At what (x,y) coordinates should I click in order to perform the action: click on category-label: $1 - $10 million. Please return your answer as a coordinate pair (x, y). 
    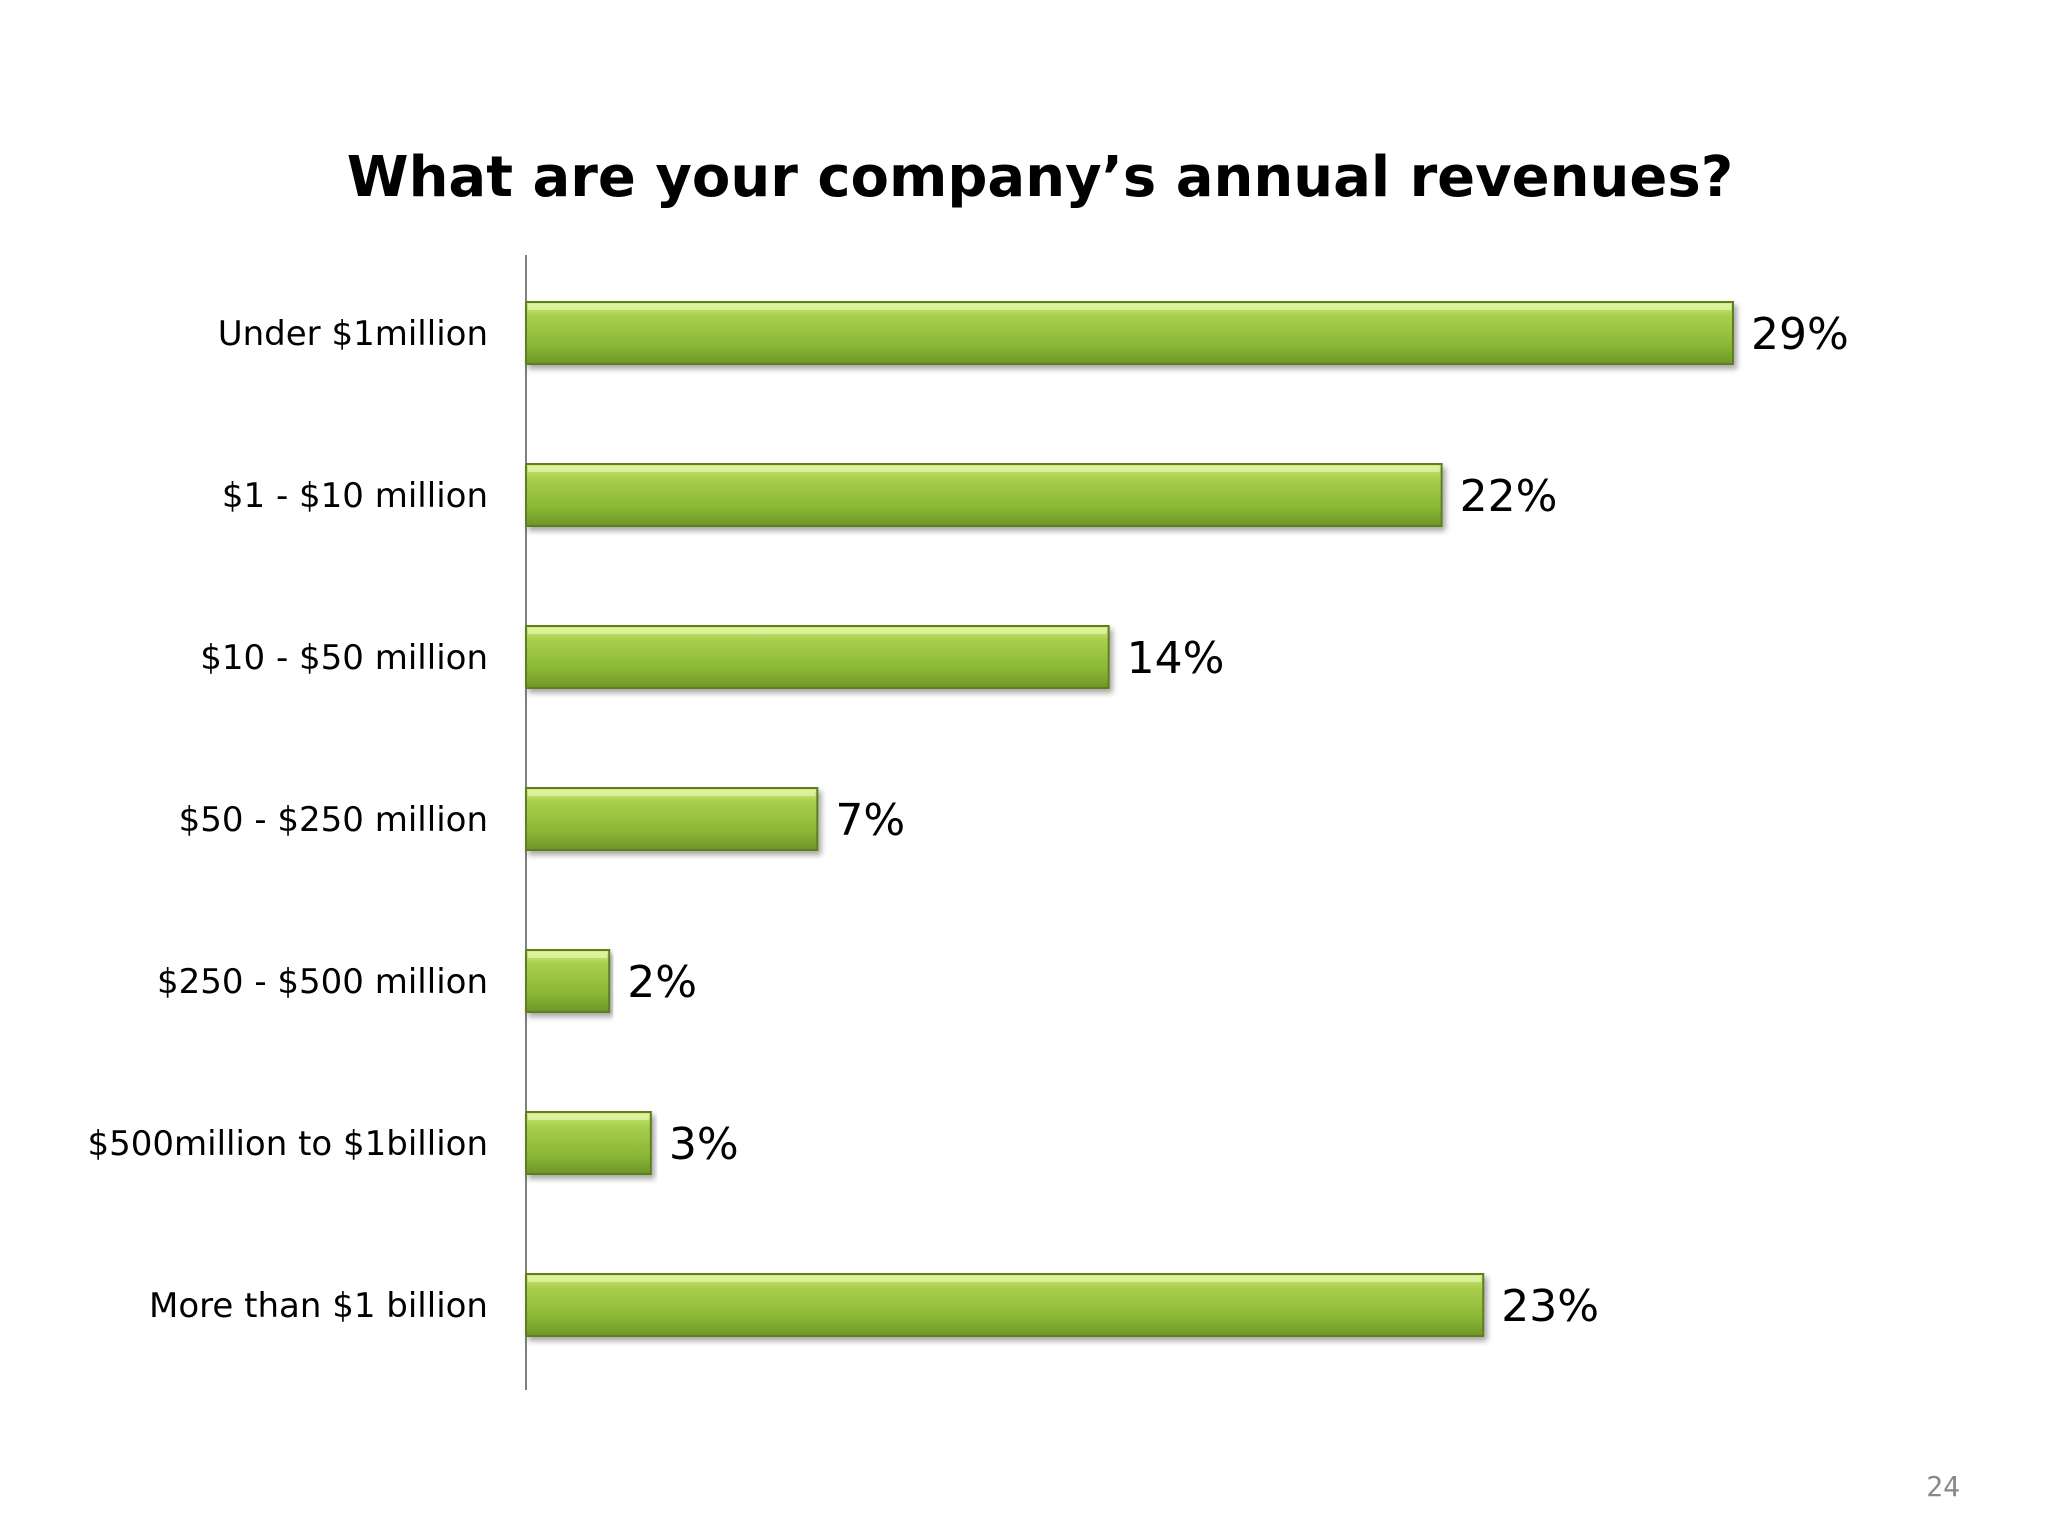
    Looking at the image, I should click on (355, 496).